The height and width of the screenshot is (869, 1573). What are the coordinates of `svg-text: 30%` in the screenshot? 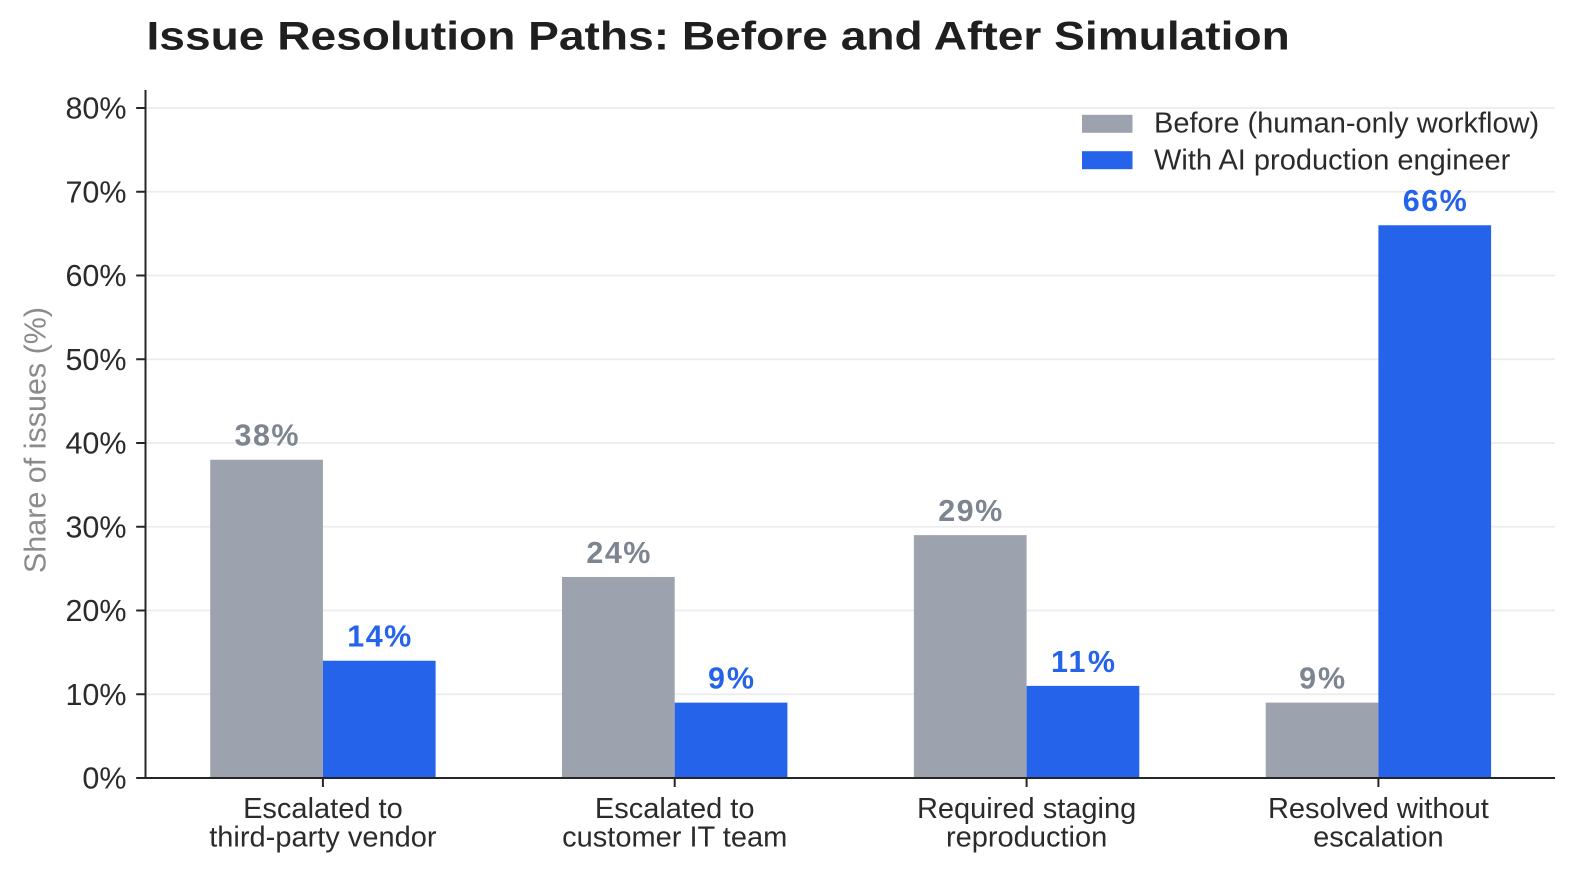 It's located at (95, 527).